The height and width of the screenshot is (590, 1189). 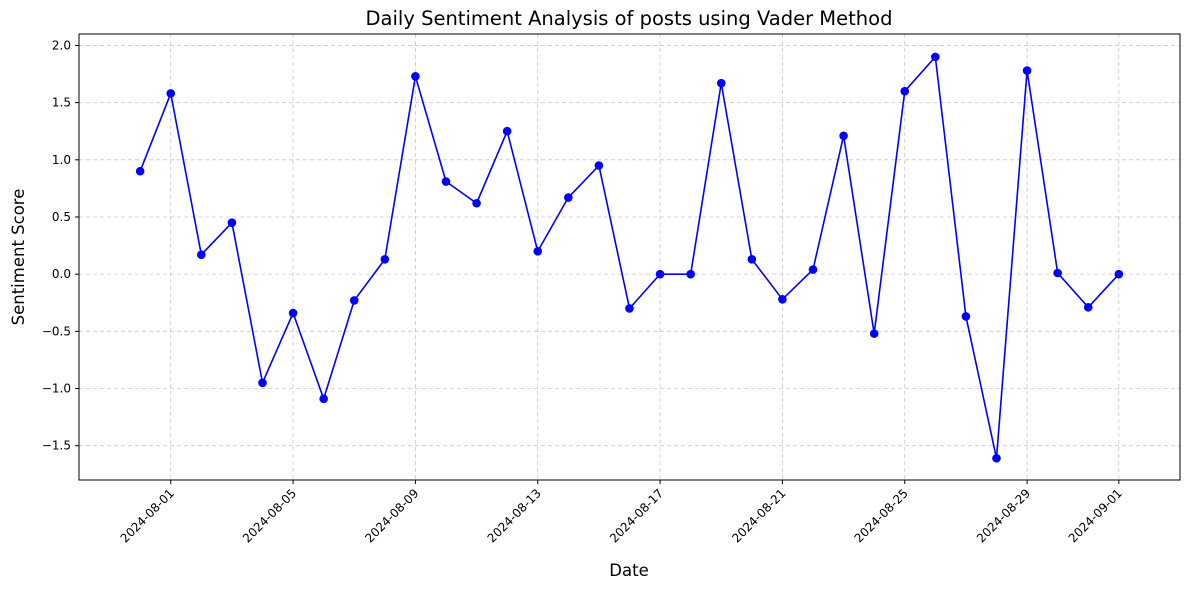 What do you see at coordinates (61, 274) in the screenshot?
I see `y-tick-label: 0.0` at bounding box center [61, 274].